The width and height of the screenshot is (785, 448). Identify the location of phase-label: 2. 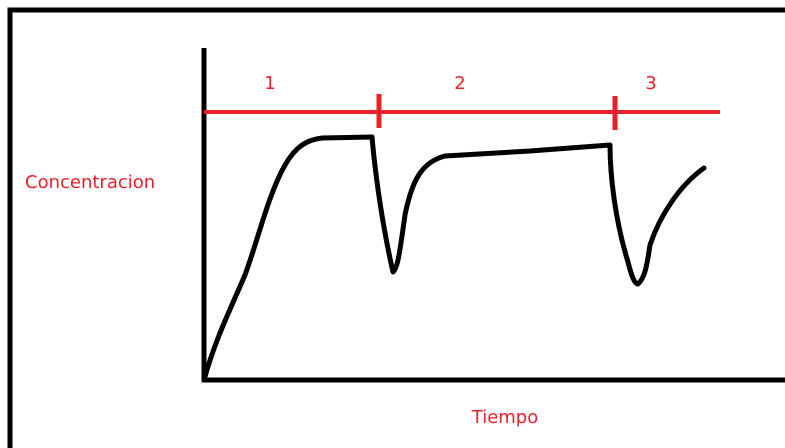
(459, 83).